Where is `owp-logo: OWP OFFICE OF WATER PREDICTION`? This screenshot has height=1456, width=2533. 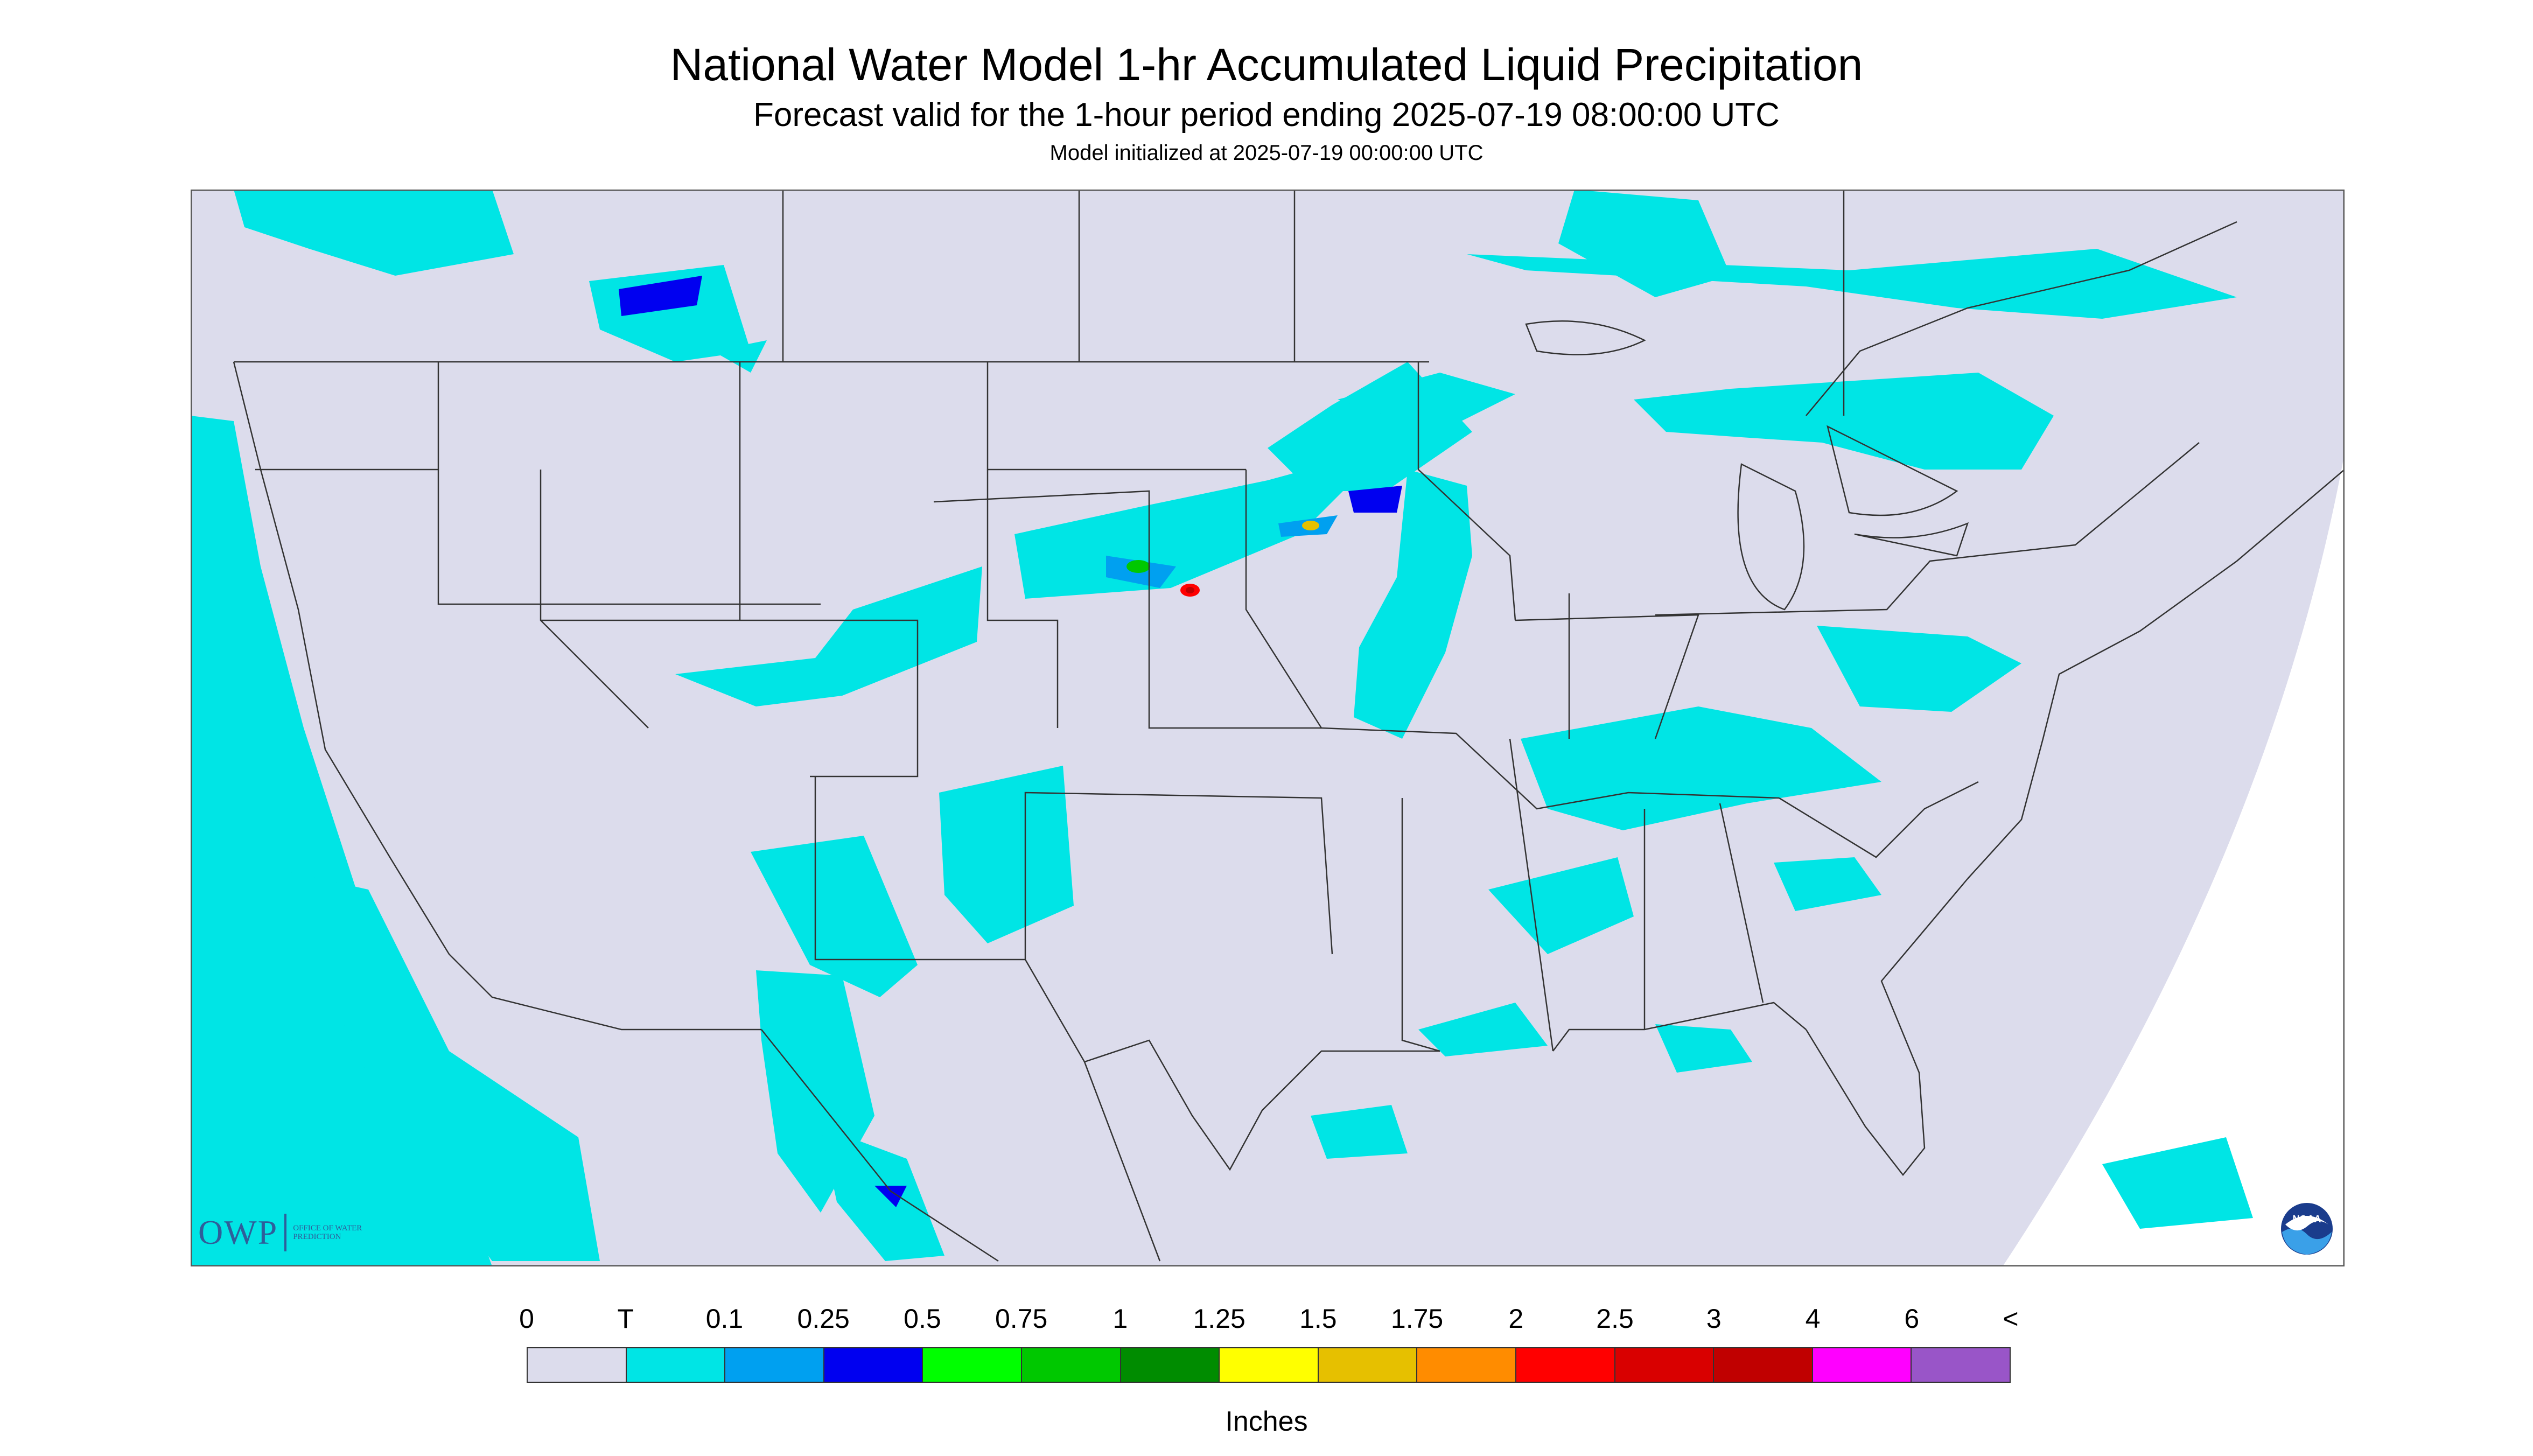 owp-logo: OWP OFFICE OF WATER PREDICTION is located at coordinates (283, 1232).